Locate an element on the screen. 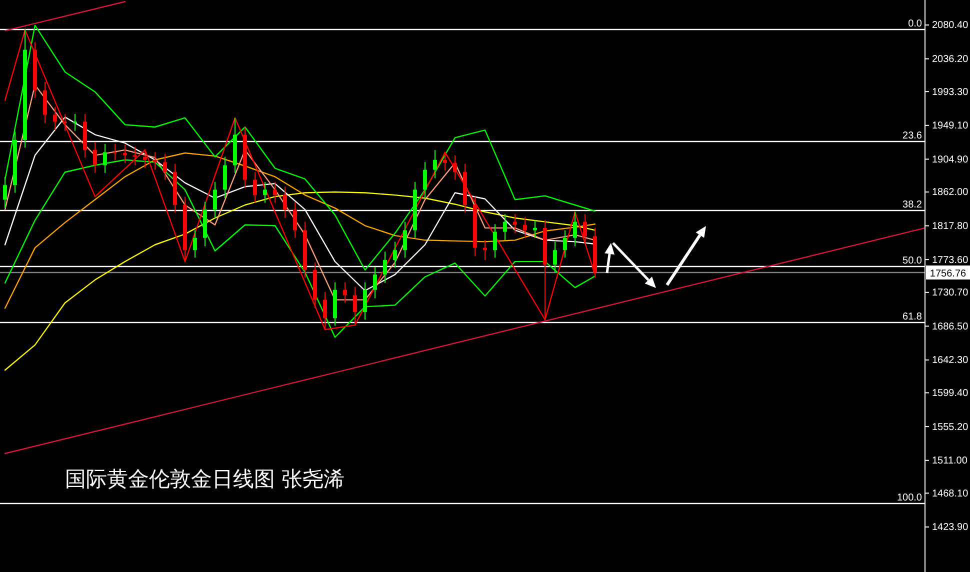  y-tick-label: 1904.90 is located at coordinates (950, 160).